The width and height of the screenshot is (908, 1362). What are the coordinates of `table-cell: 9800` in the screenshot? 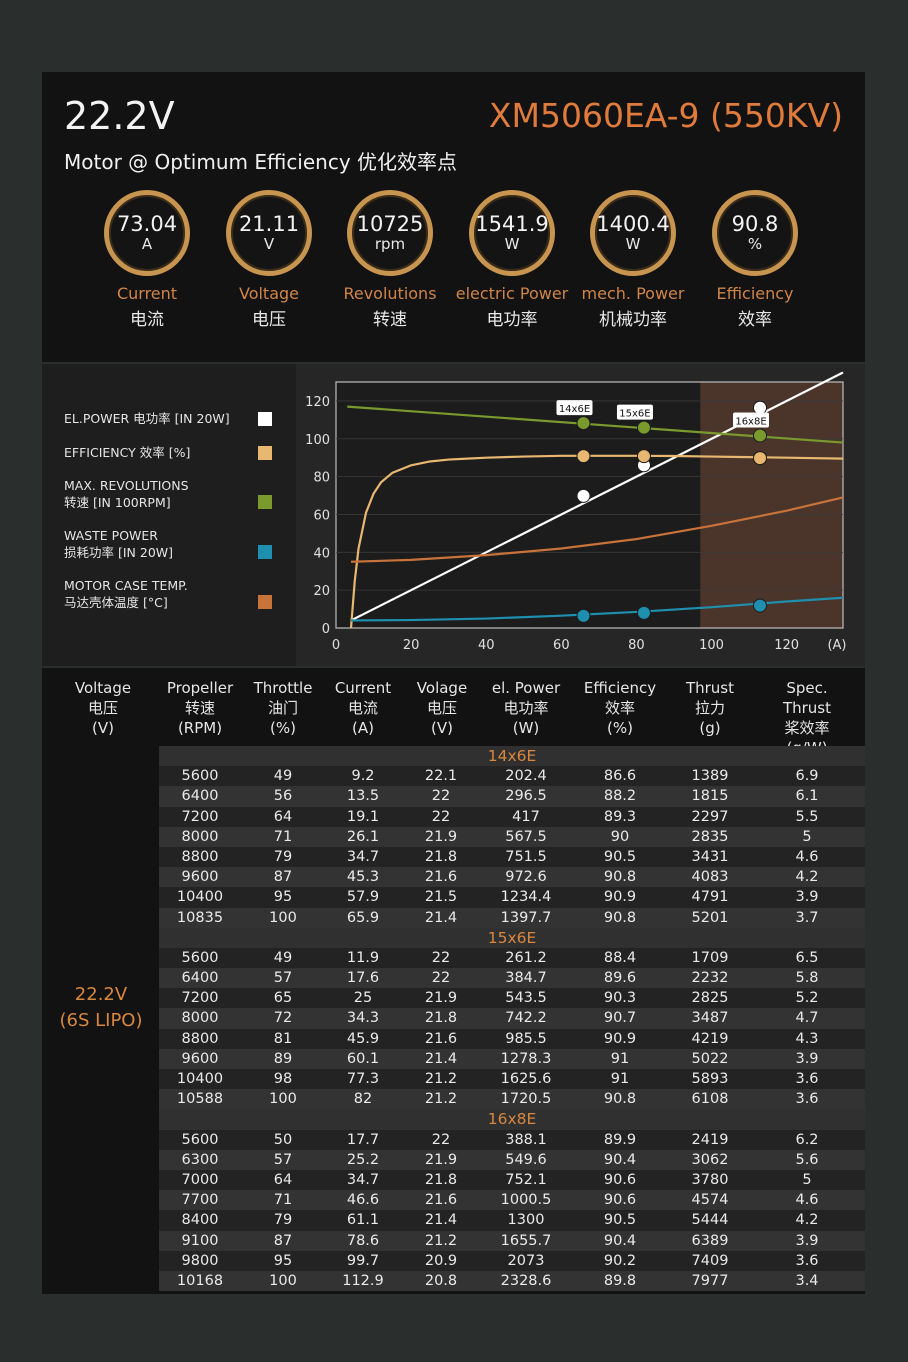 It's located at (200, 1260).